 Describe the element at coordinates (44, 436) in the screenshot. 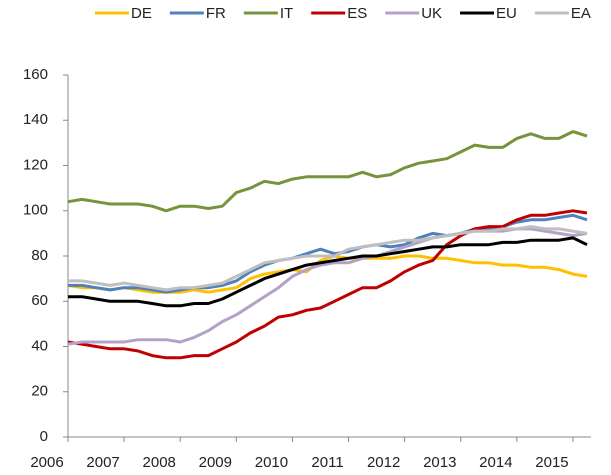

I see `y-tick-label: 0` at that location.